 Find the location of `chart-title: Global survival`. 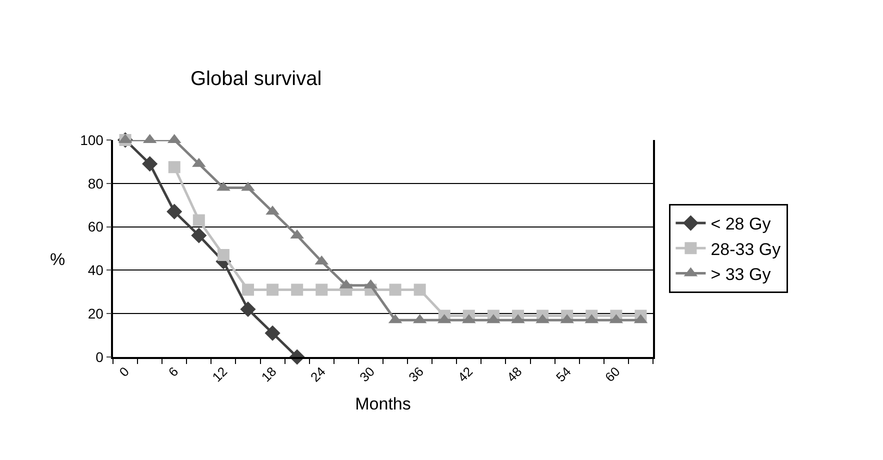

chart-title: Global survival is located at coordinates (256, 79).